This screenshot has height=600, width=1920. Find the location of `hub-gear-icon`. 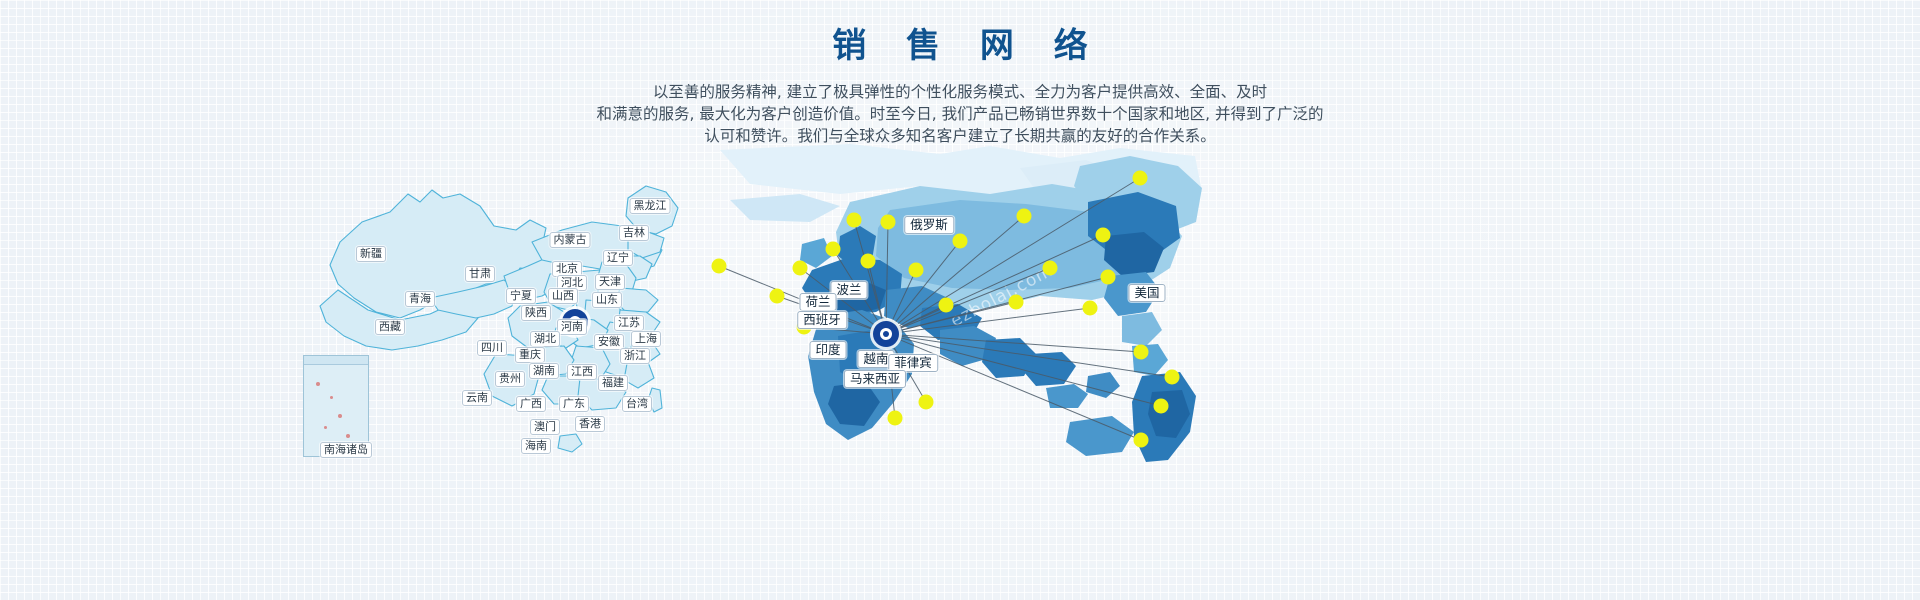

hub-gear-icon is located at coordinates (886, 334).